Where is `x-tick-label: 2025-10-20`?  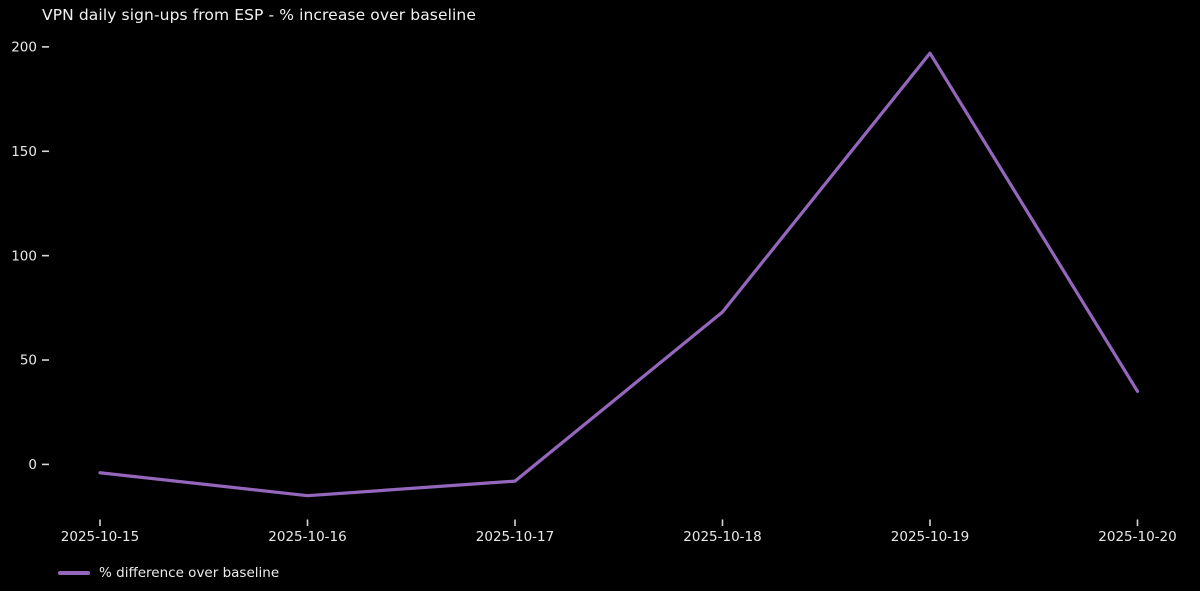 x-tick-label: 2025-10-20 is located at coordinates (1137, 537).